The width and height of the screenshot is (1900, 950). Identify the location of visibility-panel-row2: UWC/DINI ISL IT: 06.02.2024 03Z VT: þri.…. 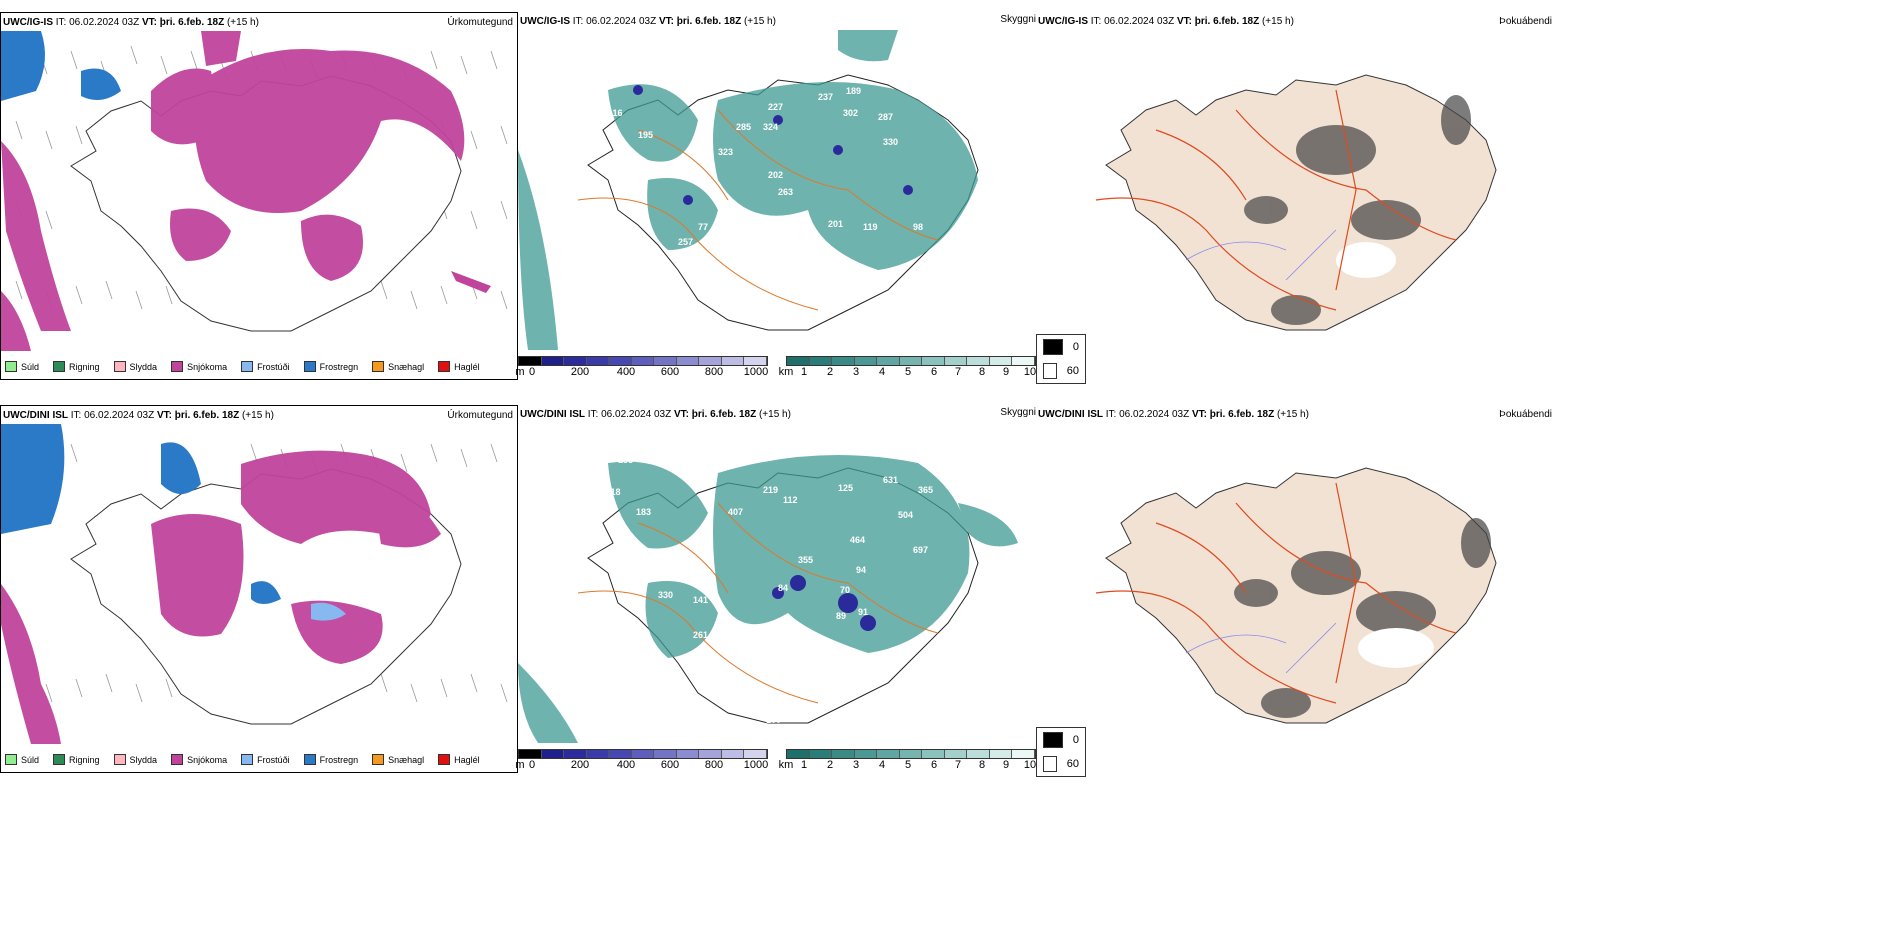
(775, 589).